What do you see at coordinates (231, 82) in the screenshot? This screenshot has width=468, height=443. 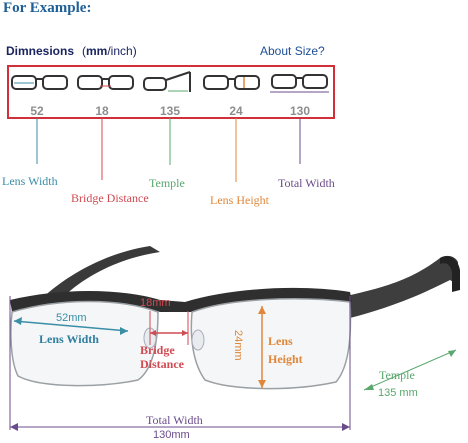 I see `thumb-height-icon` at bounding box center [231, 82].